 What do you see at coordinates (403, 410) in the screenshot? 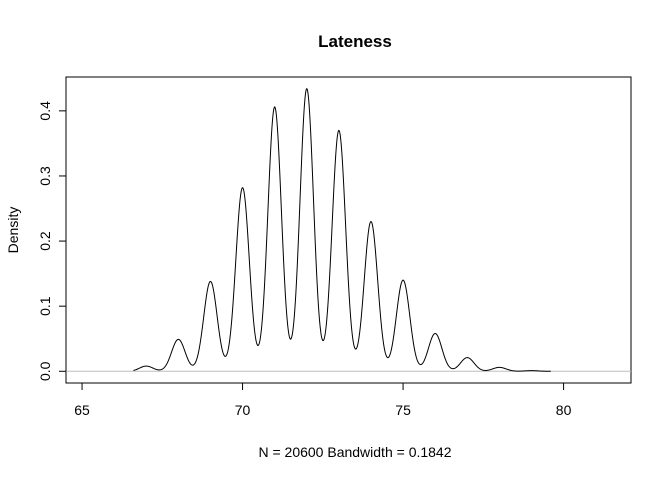
I see `x-tick-label: 75` at bounding box center [403, 410].